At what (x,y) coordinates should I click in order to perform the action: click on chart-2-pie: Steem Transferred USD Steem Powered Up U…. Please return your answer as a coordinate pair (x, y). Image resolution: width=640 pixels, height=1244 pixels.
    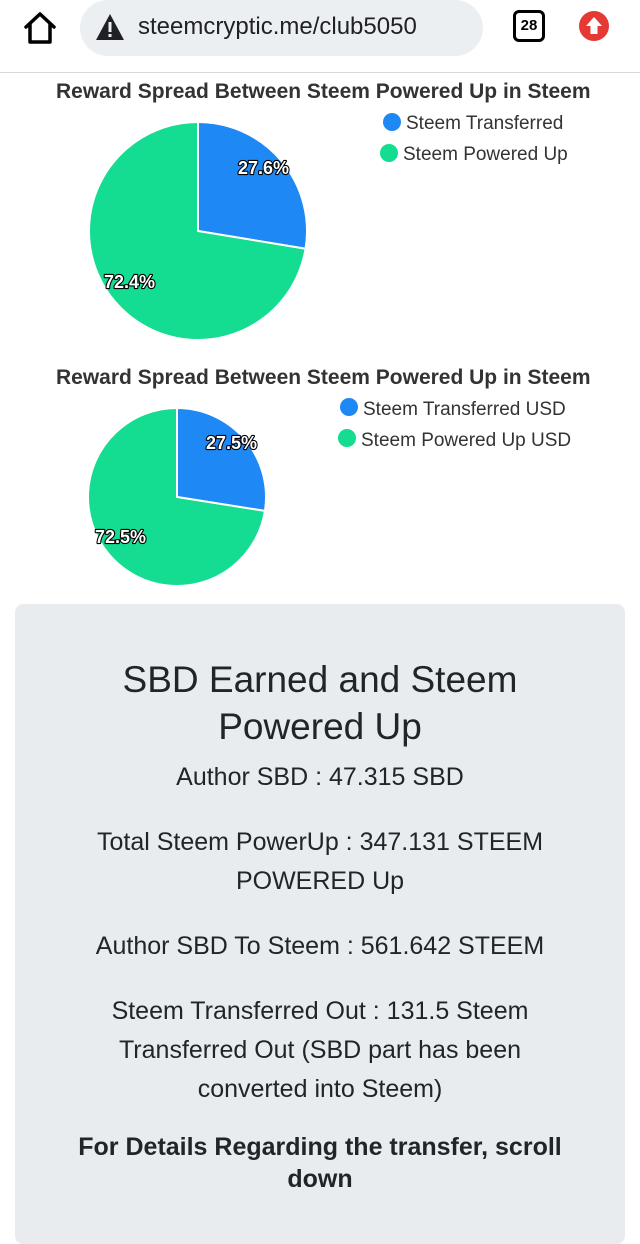
    Looking at the image, I should click on (329, 492).